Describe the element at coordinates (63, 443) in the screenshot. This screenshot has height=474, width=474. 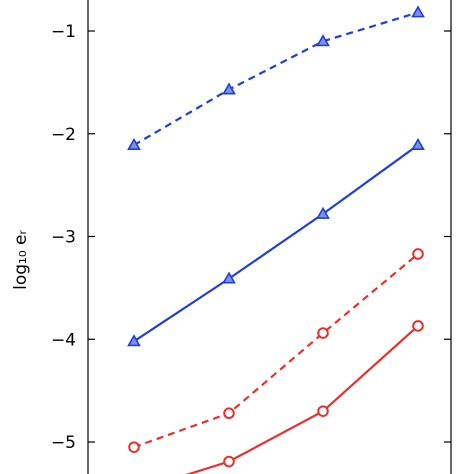
I see `y-tick-label: −5` at that location.